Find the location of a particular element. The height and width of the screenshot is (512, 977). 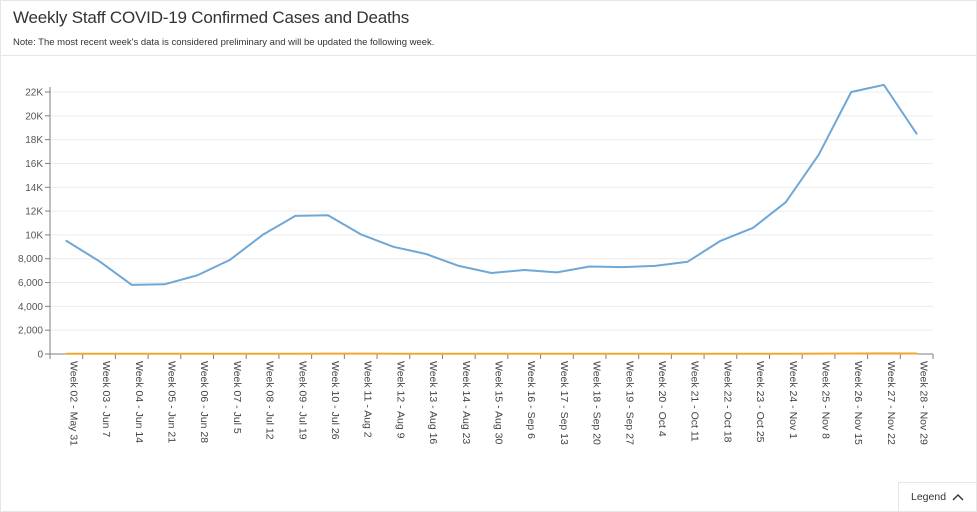

x-tick-label: Week 23 - Oct 25 is located at coordinates (760, 402).